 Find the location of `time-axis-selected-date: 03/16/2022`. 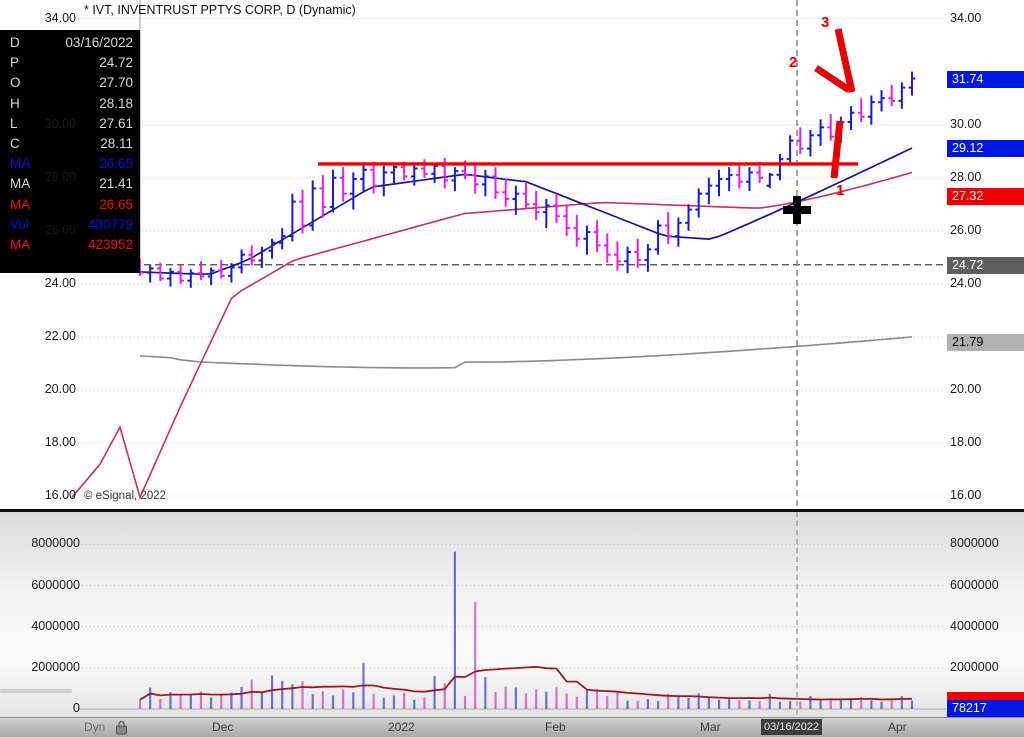

time-axis-selected-date: 03/16/2022 is located at coordinates (792, 727).